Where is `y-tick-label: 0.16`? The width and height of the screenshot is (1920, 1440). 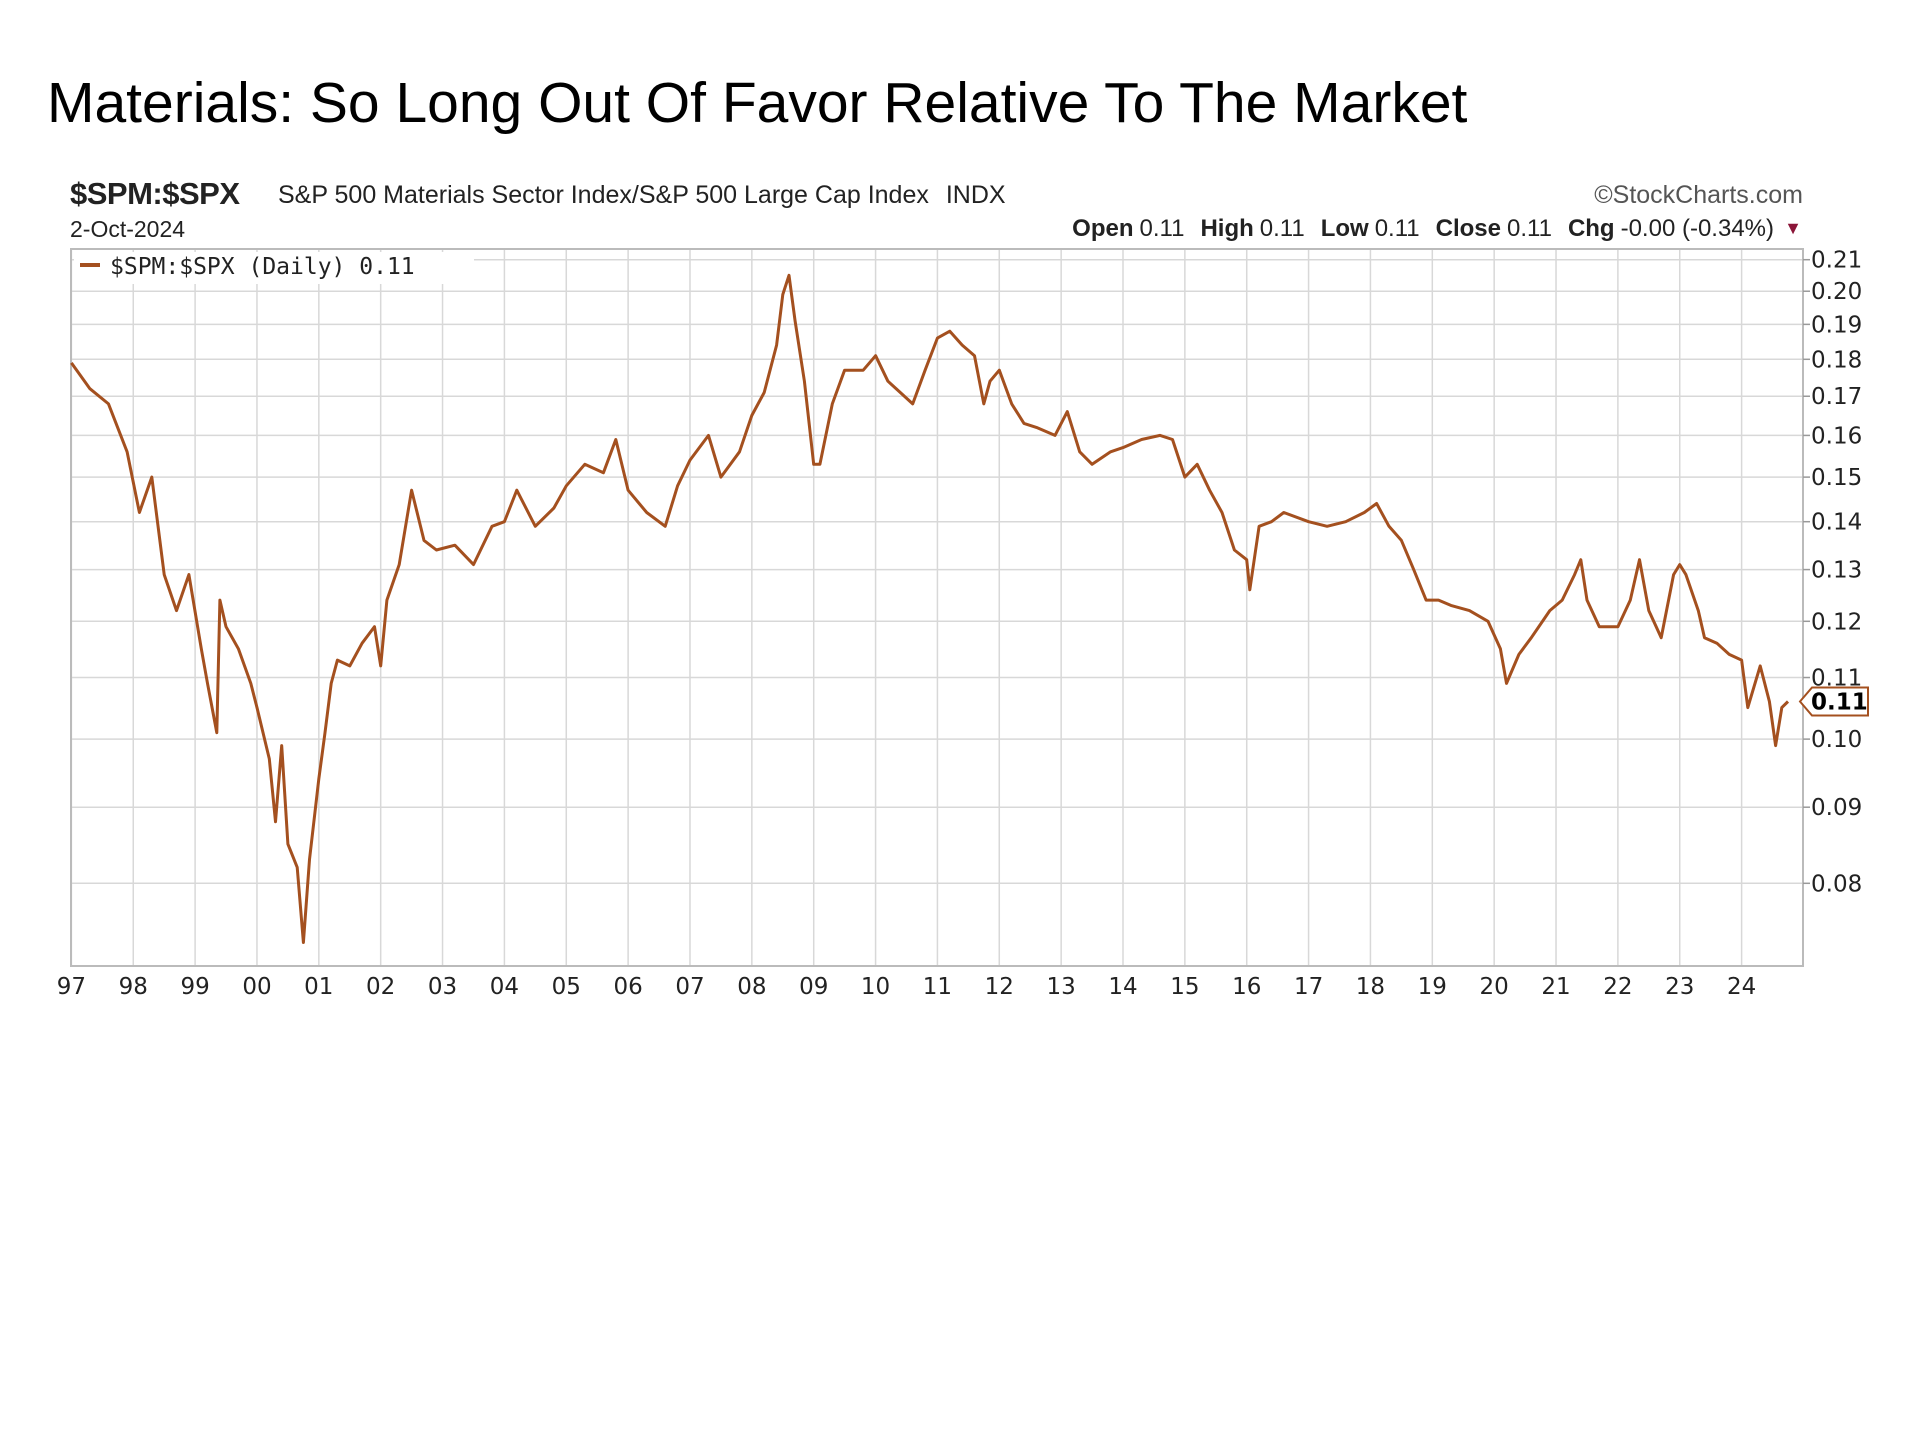 y-tick-label: 0.16 is located at coordinates (1836, 436).